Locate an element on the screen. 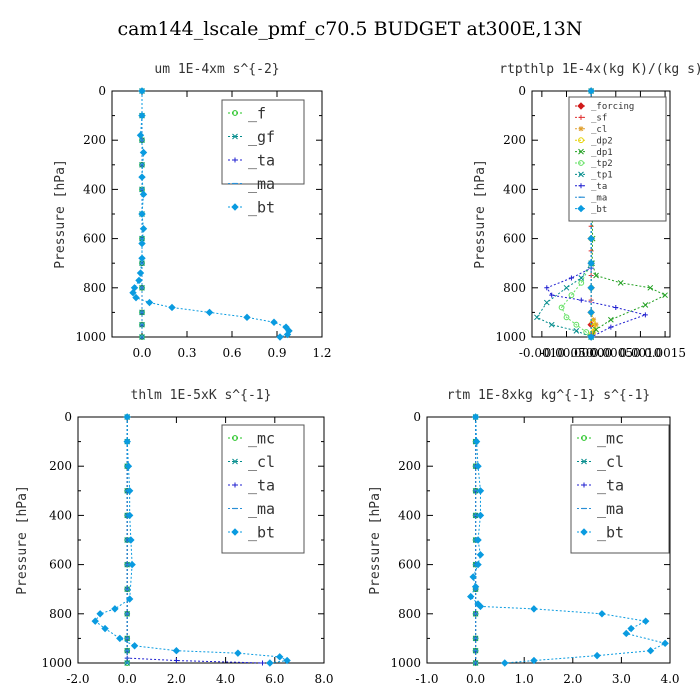 This screenshot has width=700, height=700. legend: _mc _cl _ta _ma _bt is located at coordinates (620, 489).